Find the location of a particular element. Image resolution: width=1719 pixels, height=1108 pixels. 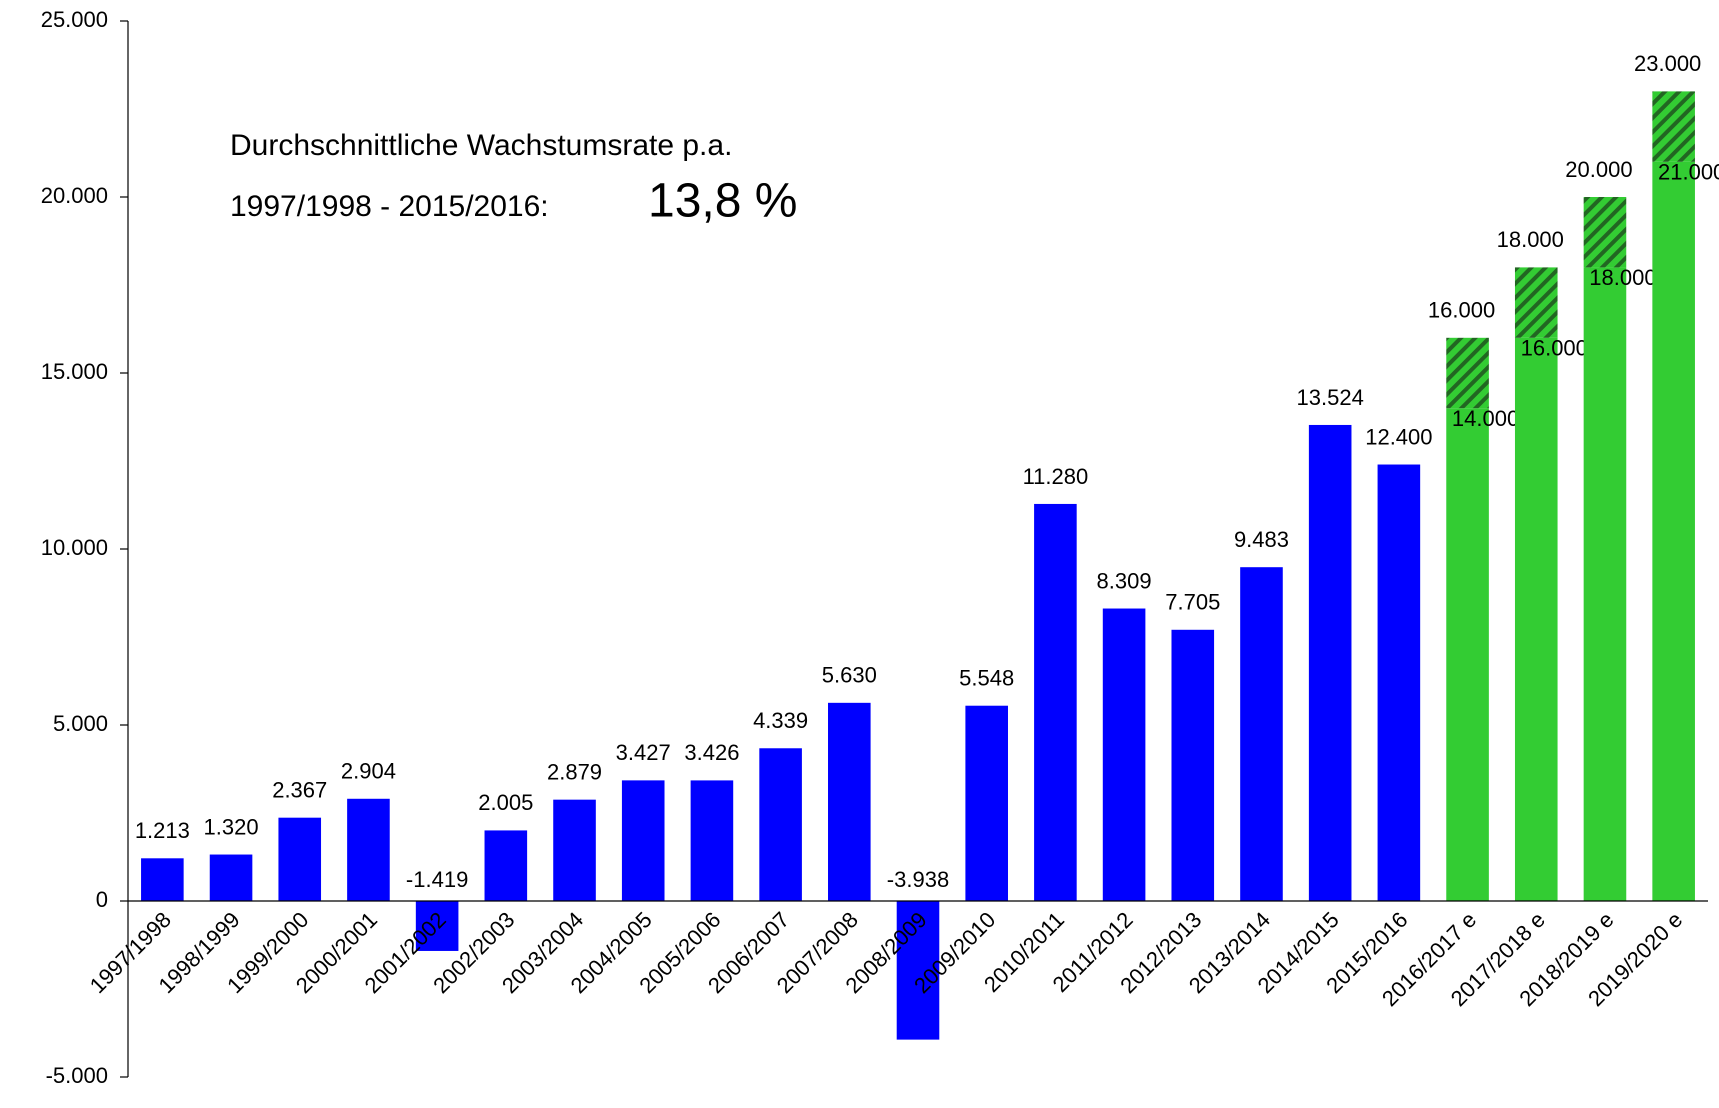

data-label: 12.400 is located at coordinates (1398, 436).